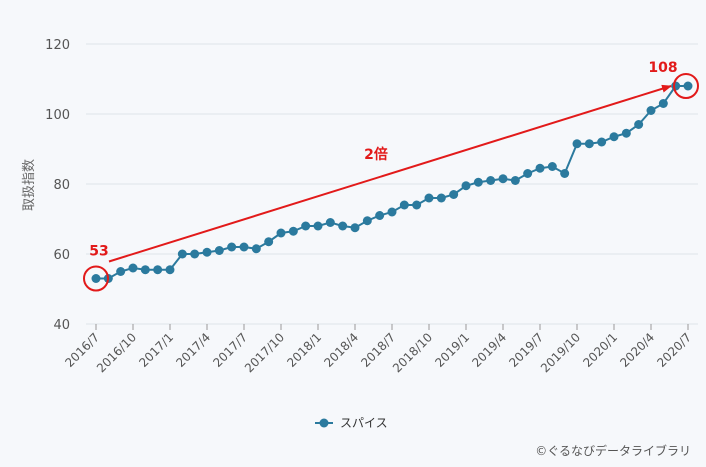  What do you see at coordinates (264, 352) in the screenshot?
I see `x-tick-label: 2017/10` at bounding box center [264, 352].